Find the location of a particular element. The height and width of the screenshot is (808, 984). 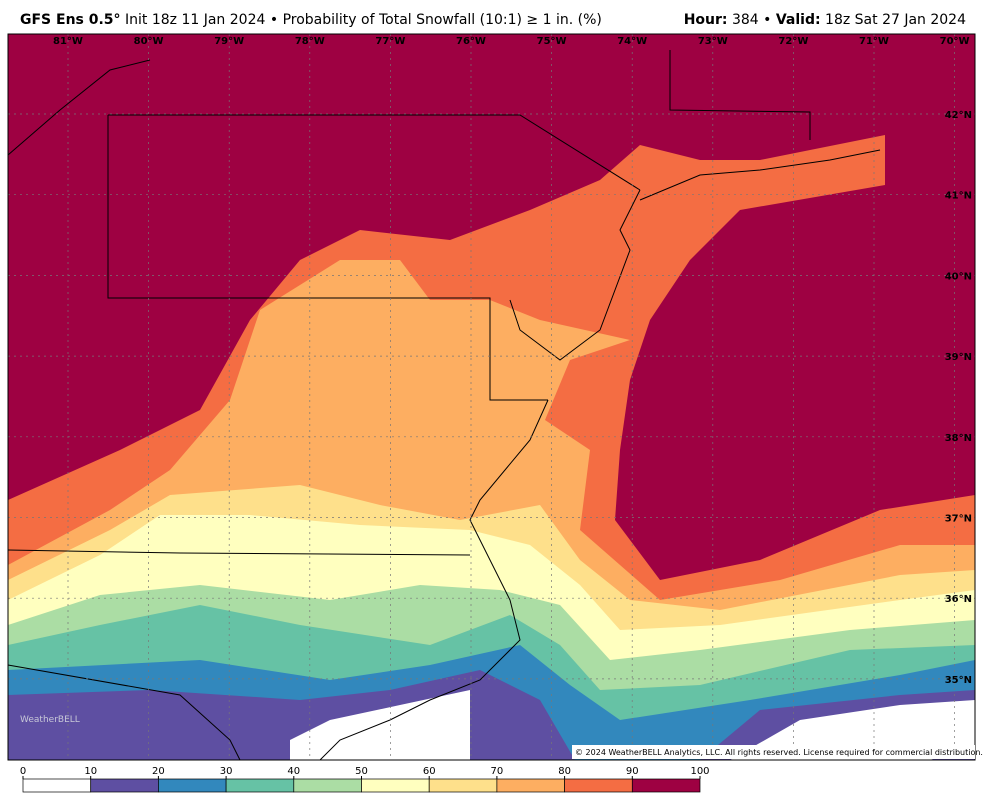

colorbar-label: 20 is located at coordinates (158, 771).